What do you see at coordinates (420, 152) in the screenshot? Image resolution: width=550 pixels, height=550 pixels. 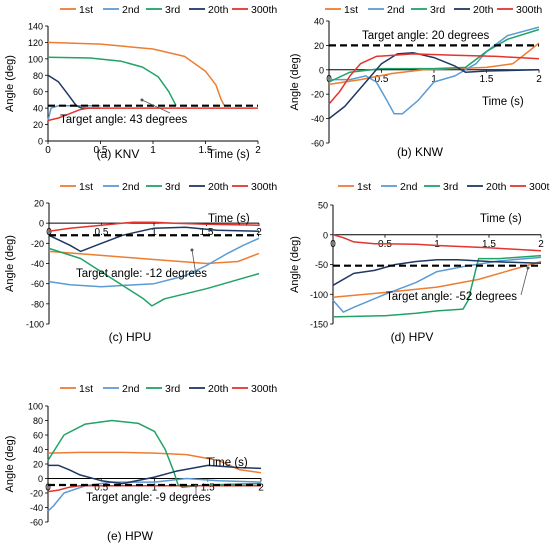 I see `caption: (b) KNW` at bounding box center [420, 152].